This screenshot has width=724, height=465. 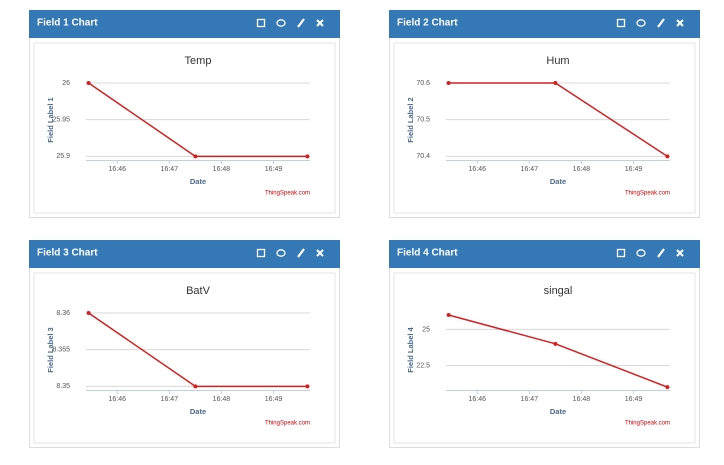 What do you see at coordinates (198, 61) in the screenshot?
I see `chart-title: Temp` at bounding box center [198, 61].